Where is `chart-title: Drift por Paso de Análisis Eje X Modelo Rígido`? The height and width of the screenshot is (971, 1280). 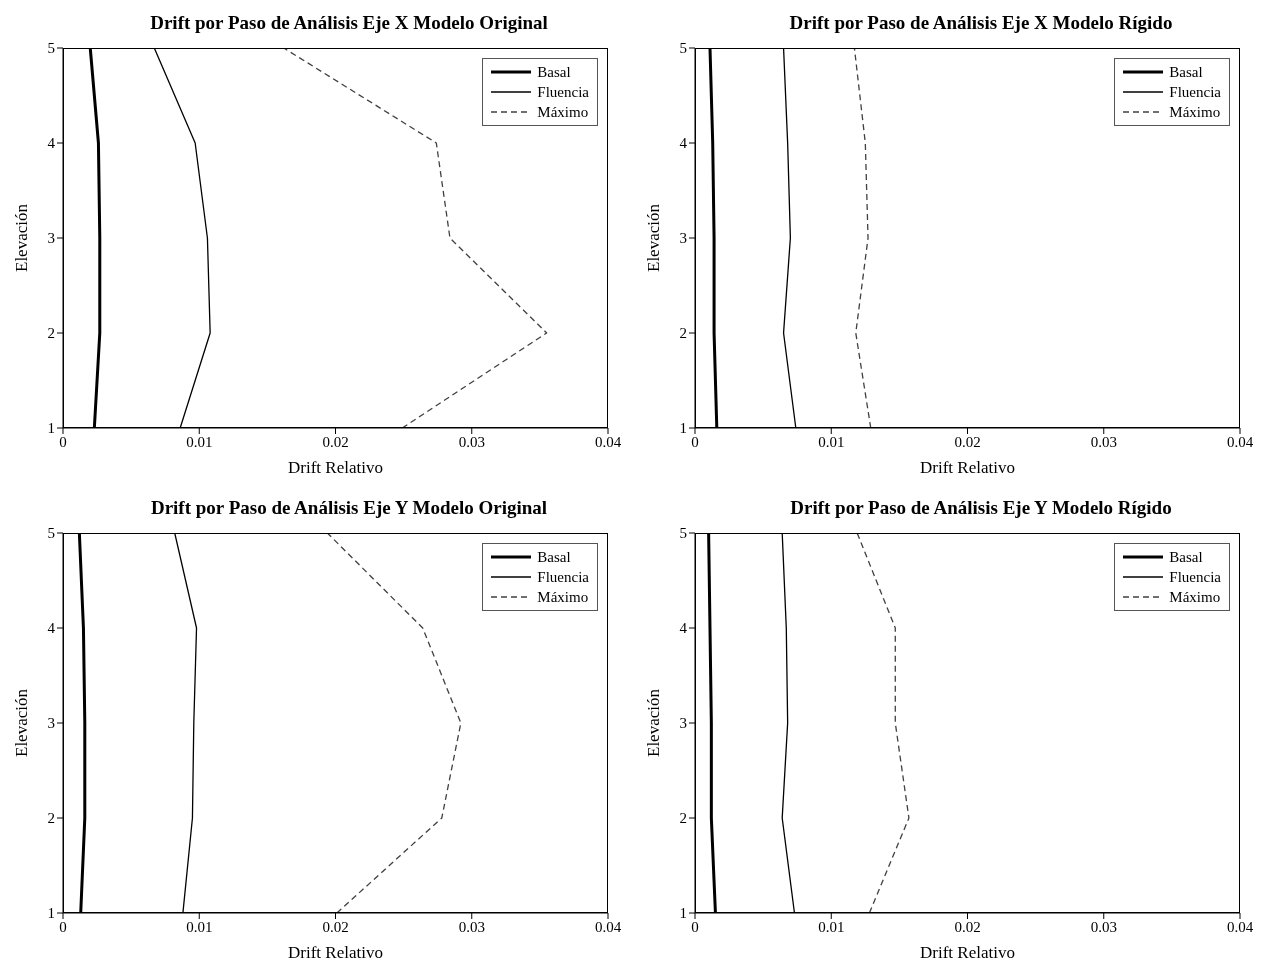
chart-title: Drift por Paso de Análisis Eje X Modelo Rígido is located at coordinates (981, 23).